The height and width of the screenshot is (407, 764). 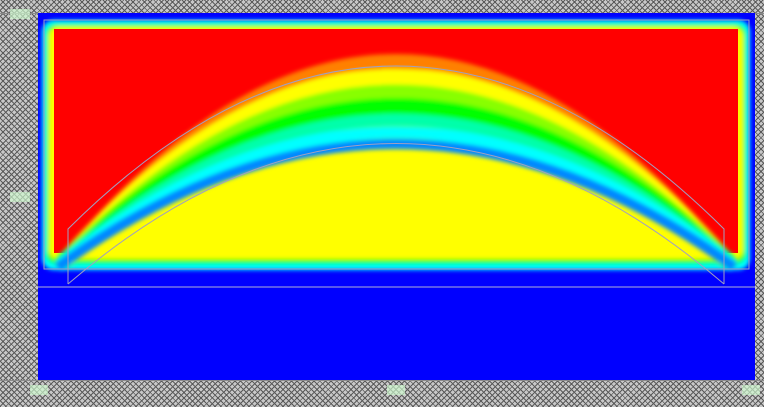 I want to click on frame-bottom-line, so click(x=382, y=380).